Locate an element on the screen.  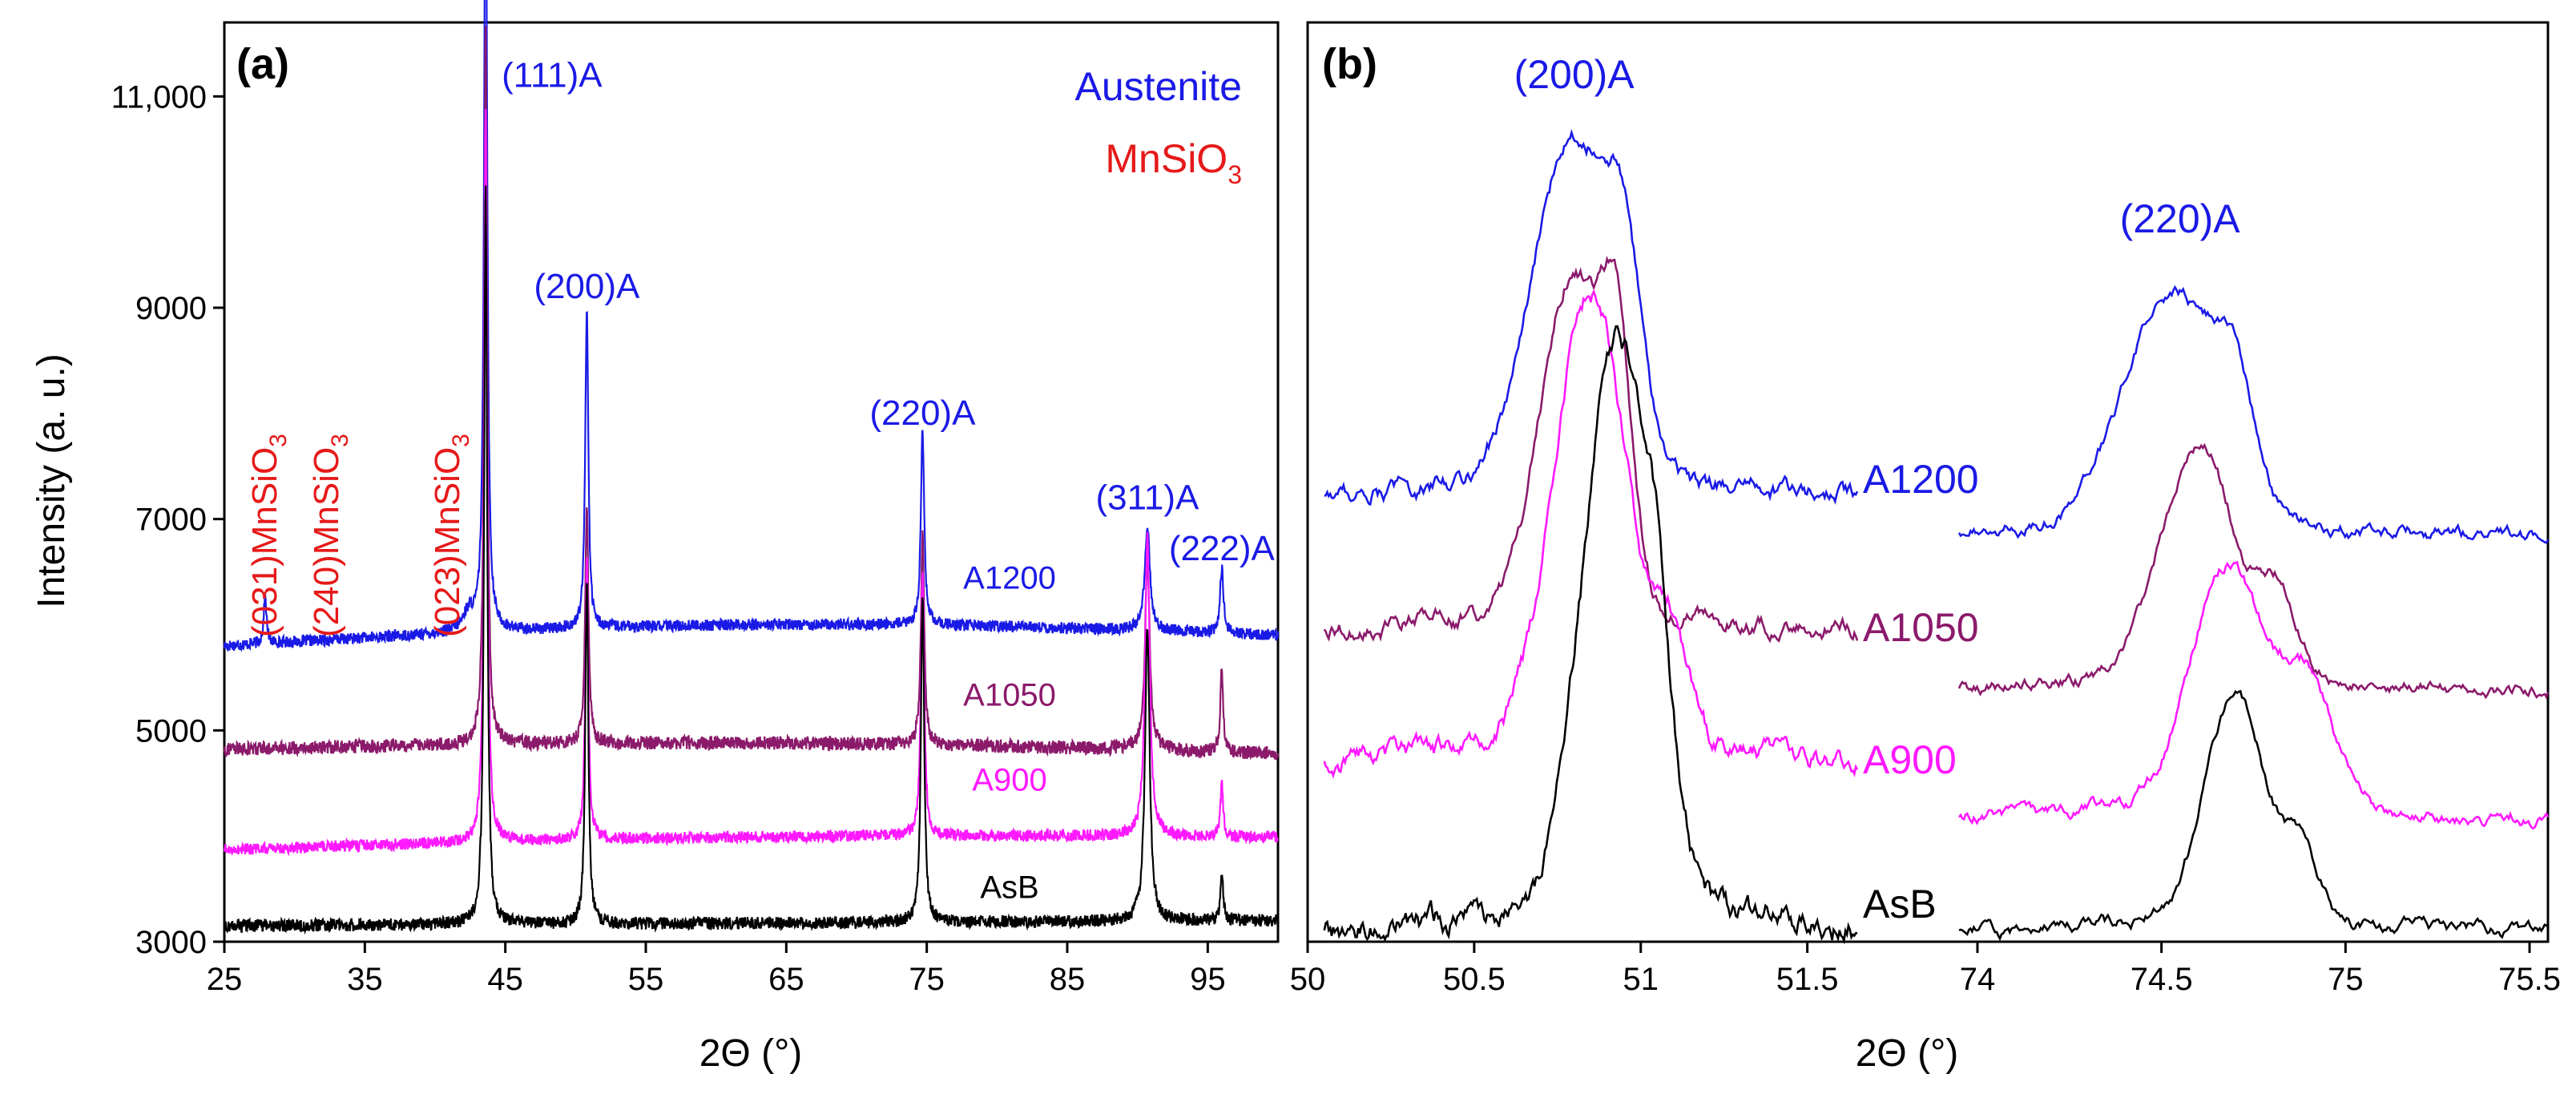
peak-label: (200)A is located at coordinates (587, 286).